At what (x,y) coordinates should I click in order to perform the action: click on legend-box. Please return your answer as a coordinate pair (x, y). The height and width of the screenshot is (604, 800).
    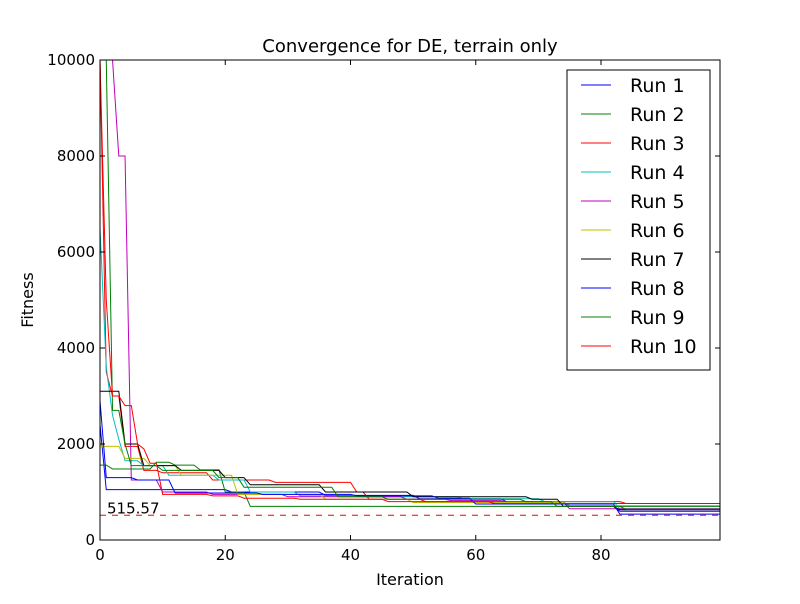
    Looking at the image, I should click on (638, 220).